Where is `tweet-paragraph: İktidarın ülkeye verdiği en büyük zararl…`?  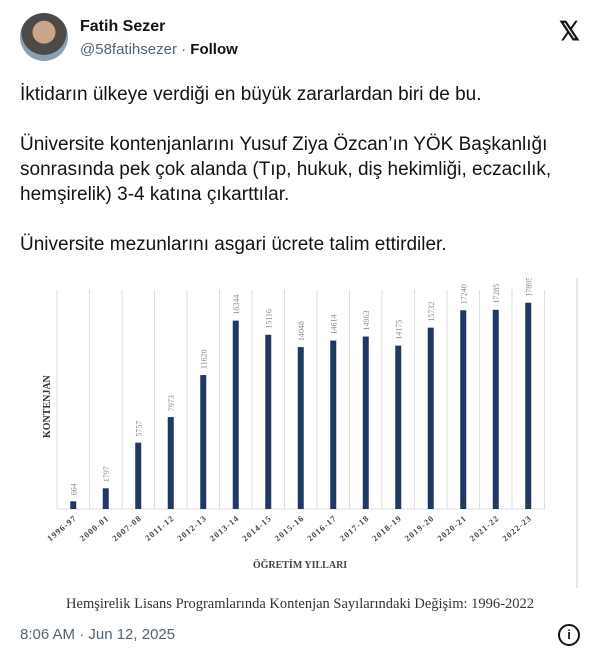 tweet-paragraph: İktidarın ülkeye verdiği en büyük zararl… is located at coordinates (251, 94).